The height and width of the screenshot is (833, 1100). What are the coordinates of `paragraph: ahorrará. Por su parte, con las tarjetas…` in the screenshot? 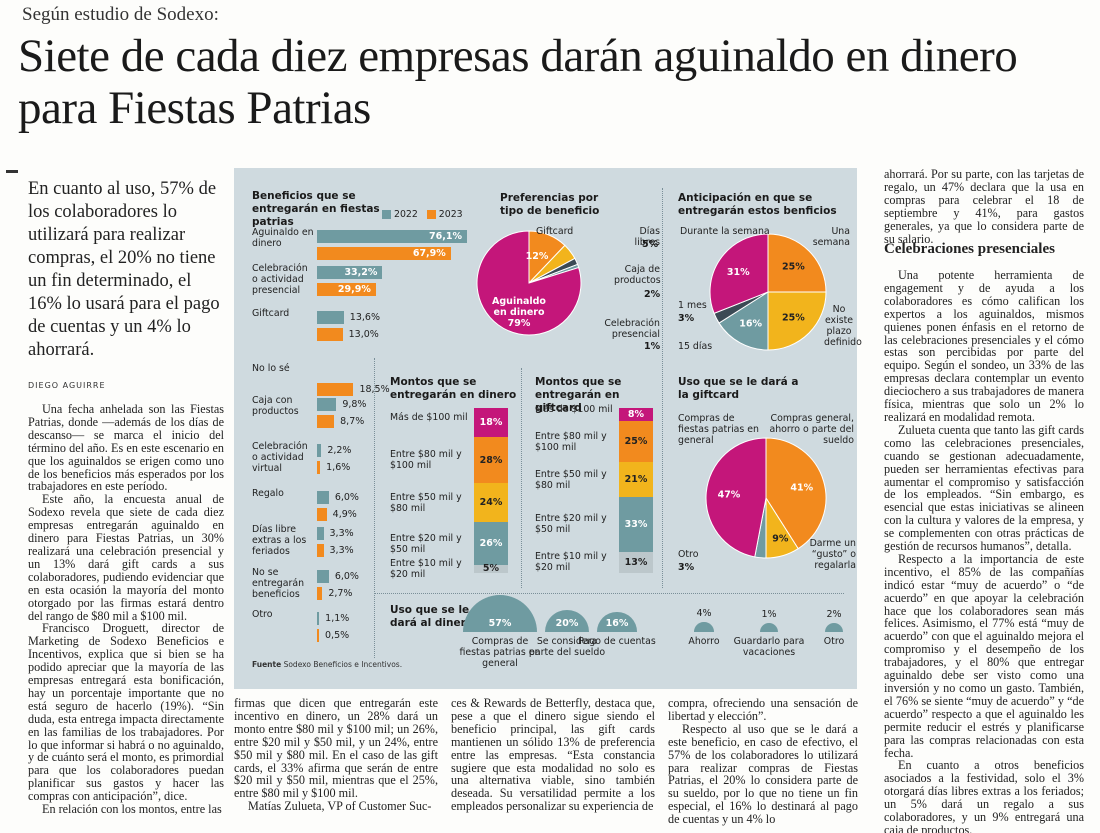 It's located at (984, 206).